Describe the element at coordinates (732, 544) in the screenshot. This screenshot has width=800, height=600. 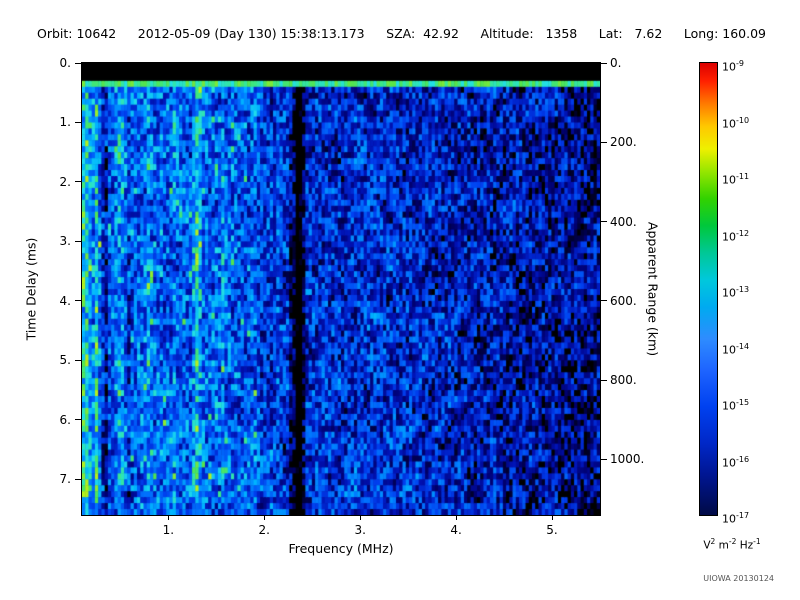
I see `colorbar-unit-label: V2 m-2 Hz-1` at that location.